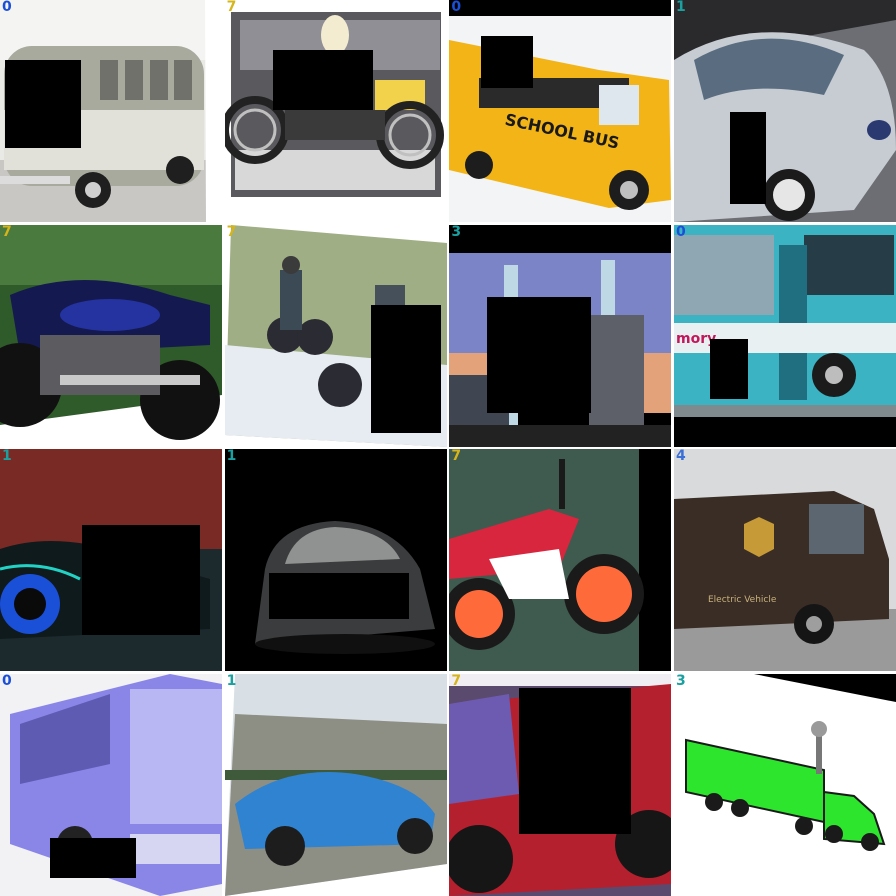 Image resolution: width=896 pixels, height=896 pixels. I want to click on tile-label: 4, so click(680, 457).